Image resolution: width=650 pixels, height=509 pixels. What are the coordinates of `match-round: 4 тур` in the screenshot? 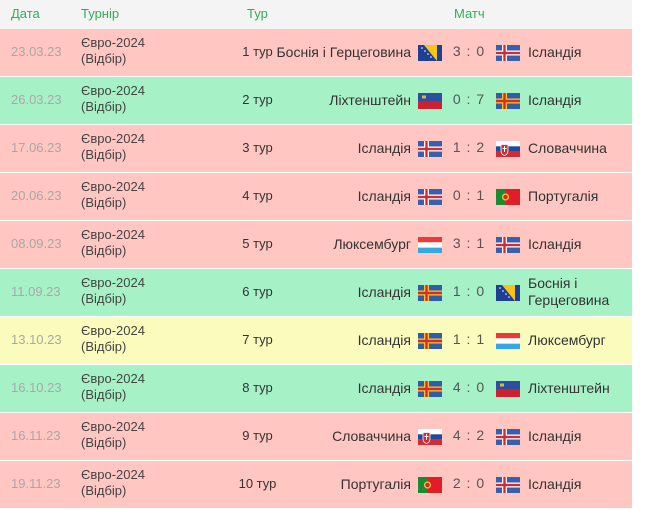 It's located at (257, 195).